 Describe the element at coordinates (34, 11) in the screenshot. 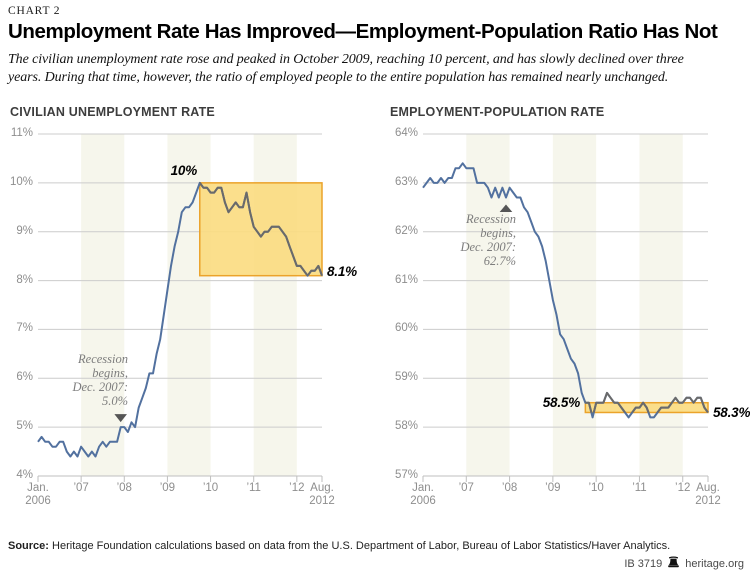

I see `chart-number-label: CHART 2` at that location.